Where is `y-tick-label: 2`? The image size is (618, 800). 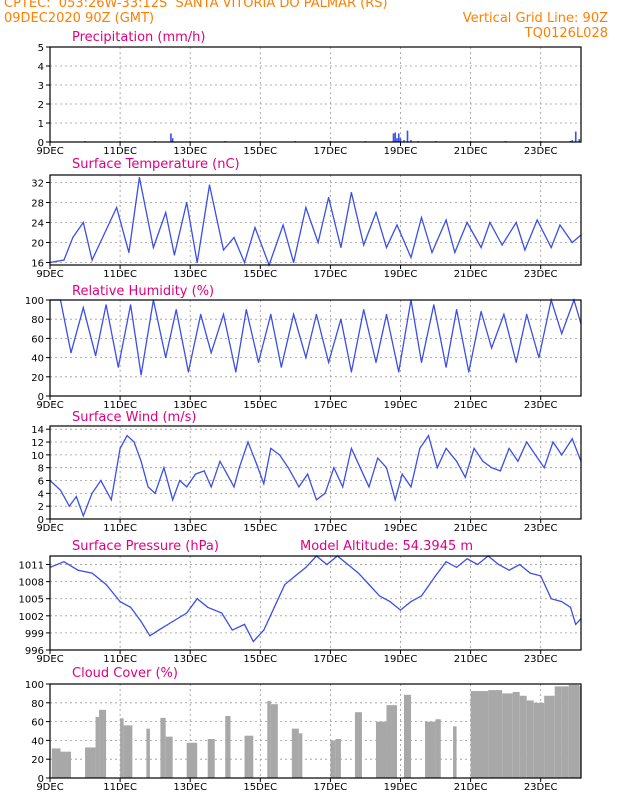 y-tick-label: 2 is located at coordinates (41, 105).